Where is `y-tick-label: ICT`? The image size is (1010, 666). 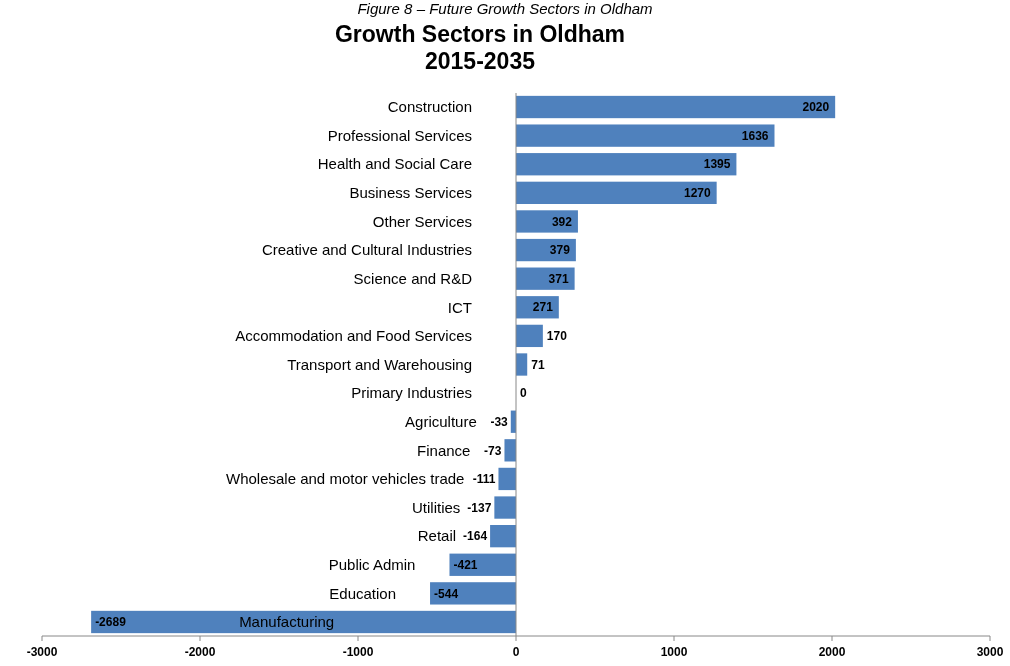
y-tick-label: ICT is located at coordinates (459, 307).